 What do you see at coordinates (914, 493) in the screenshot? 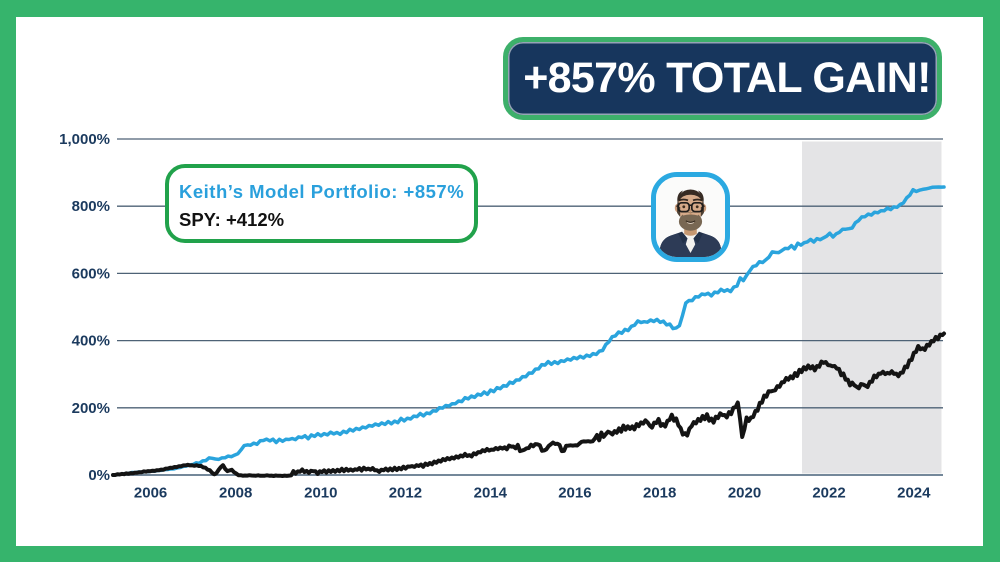
I see `svg-text: 2024` at bounding box center [914, 493].